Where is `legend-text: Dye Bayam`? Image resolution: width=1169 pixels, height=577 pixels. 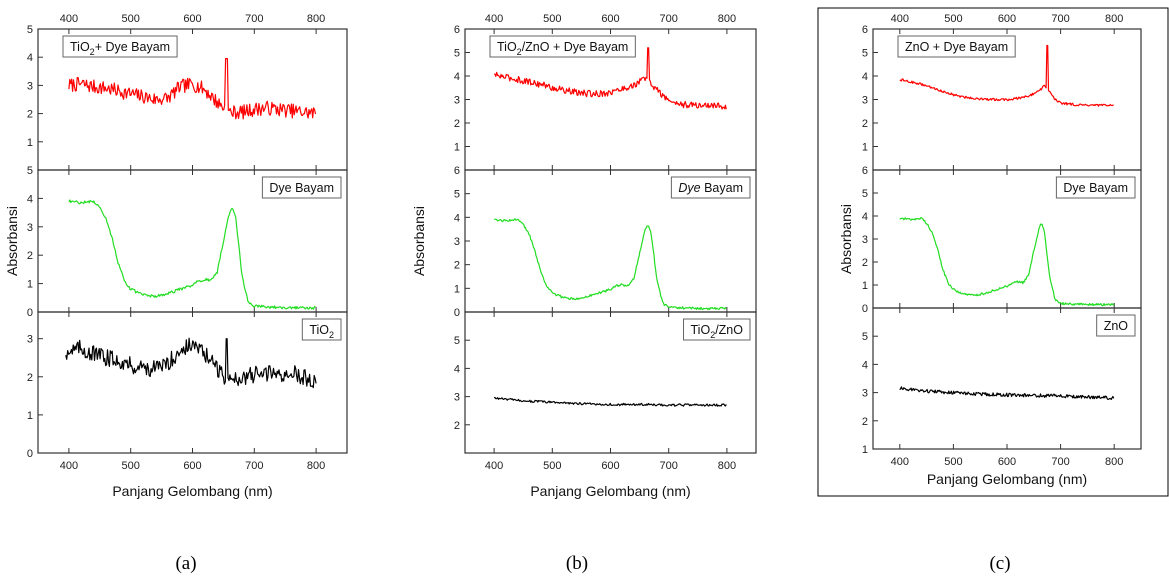
legend-text: Dye Bayam is located at coordinates (301, 188).